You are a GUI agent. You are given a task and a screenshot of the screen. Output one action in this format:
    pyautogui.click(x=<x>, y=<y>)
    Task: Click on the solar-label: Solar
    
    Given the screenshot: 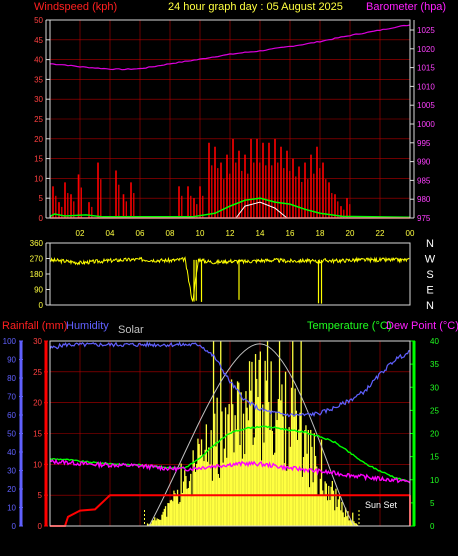 What is the action you would take?
    pyautogui.click(x=131, y=330)
    